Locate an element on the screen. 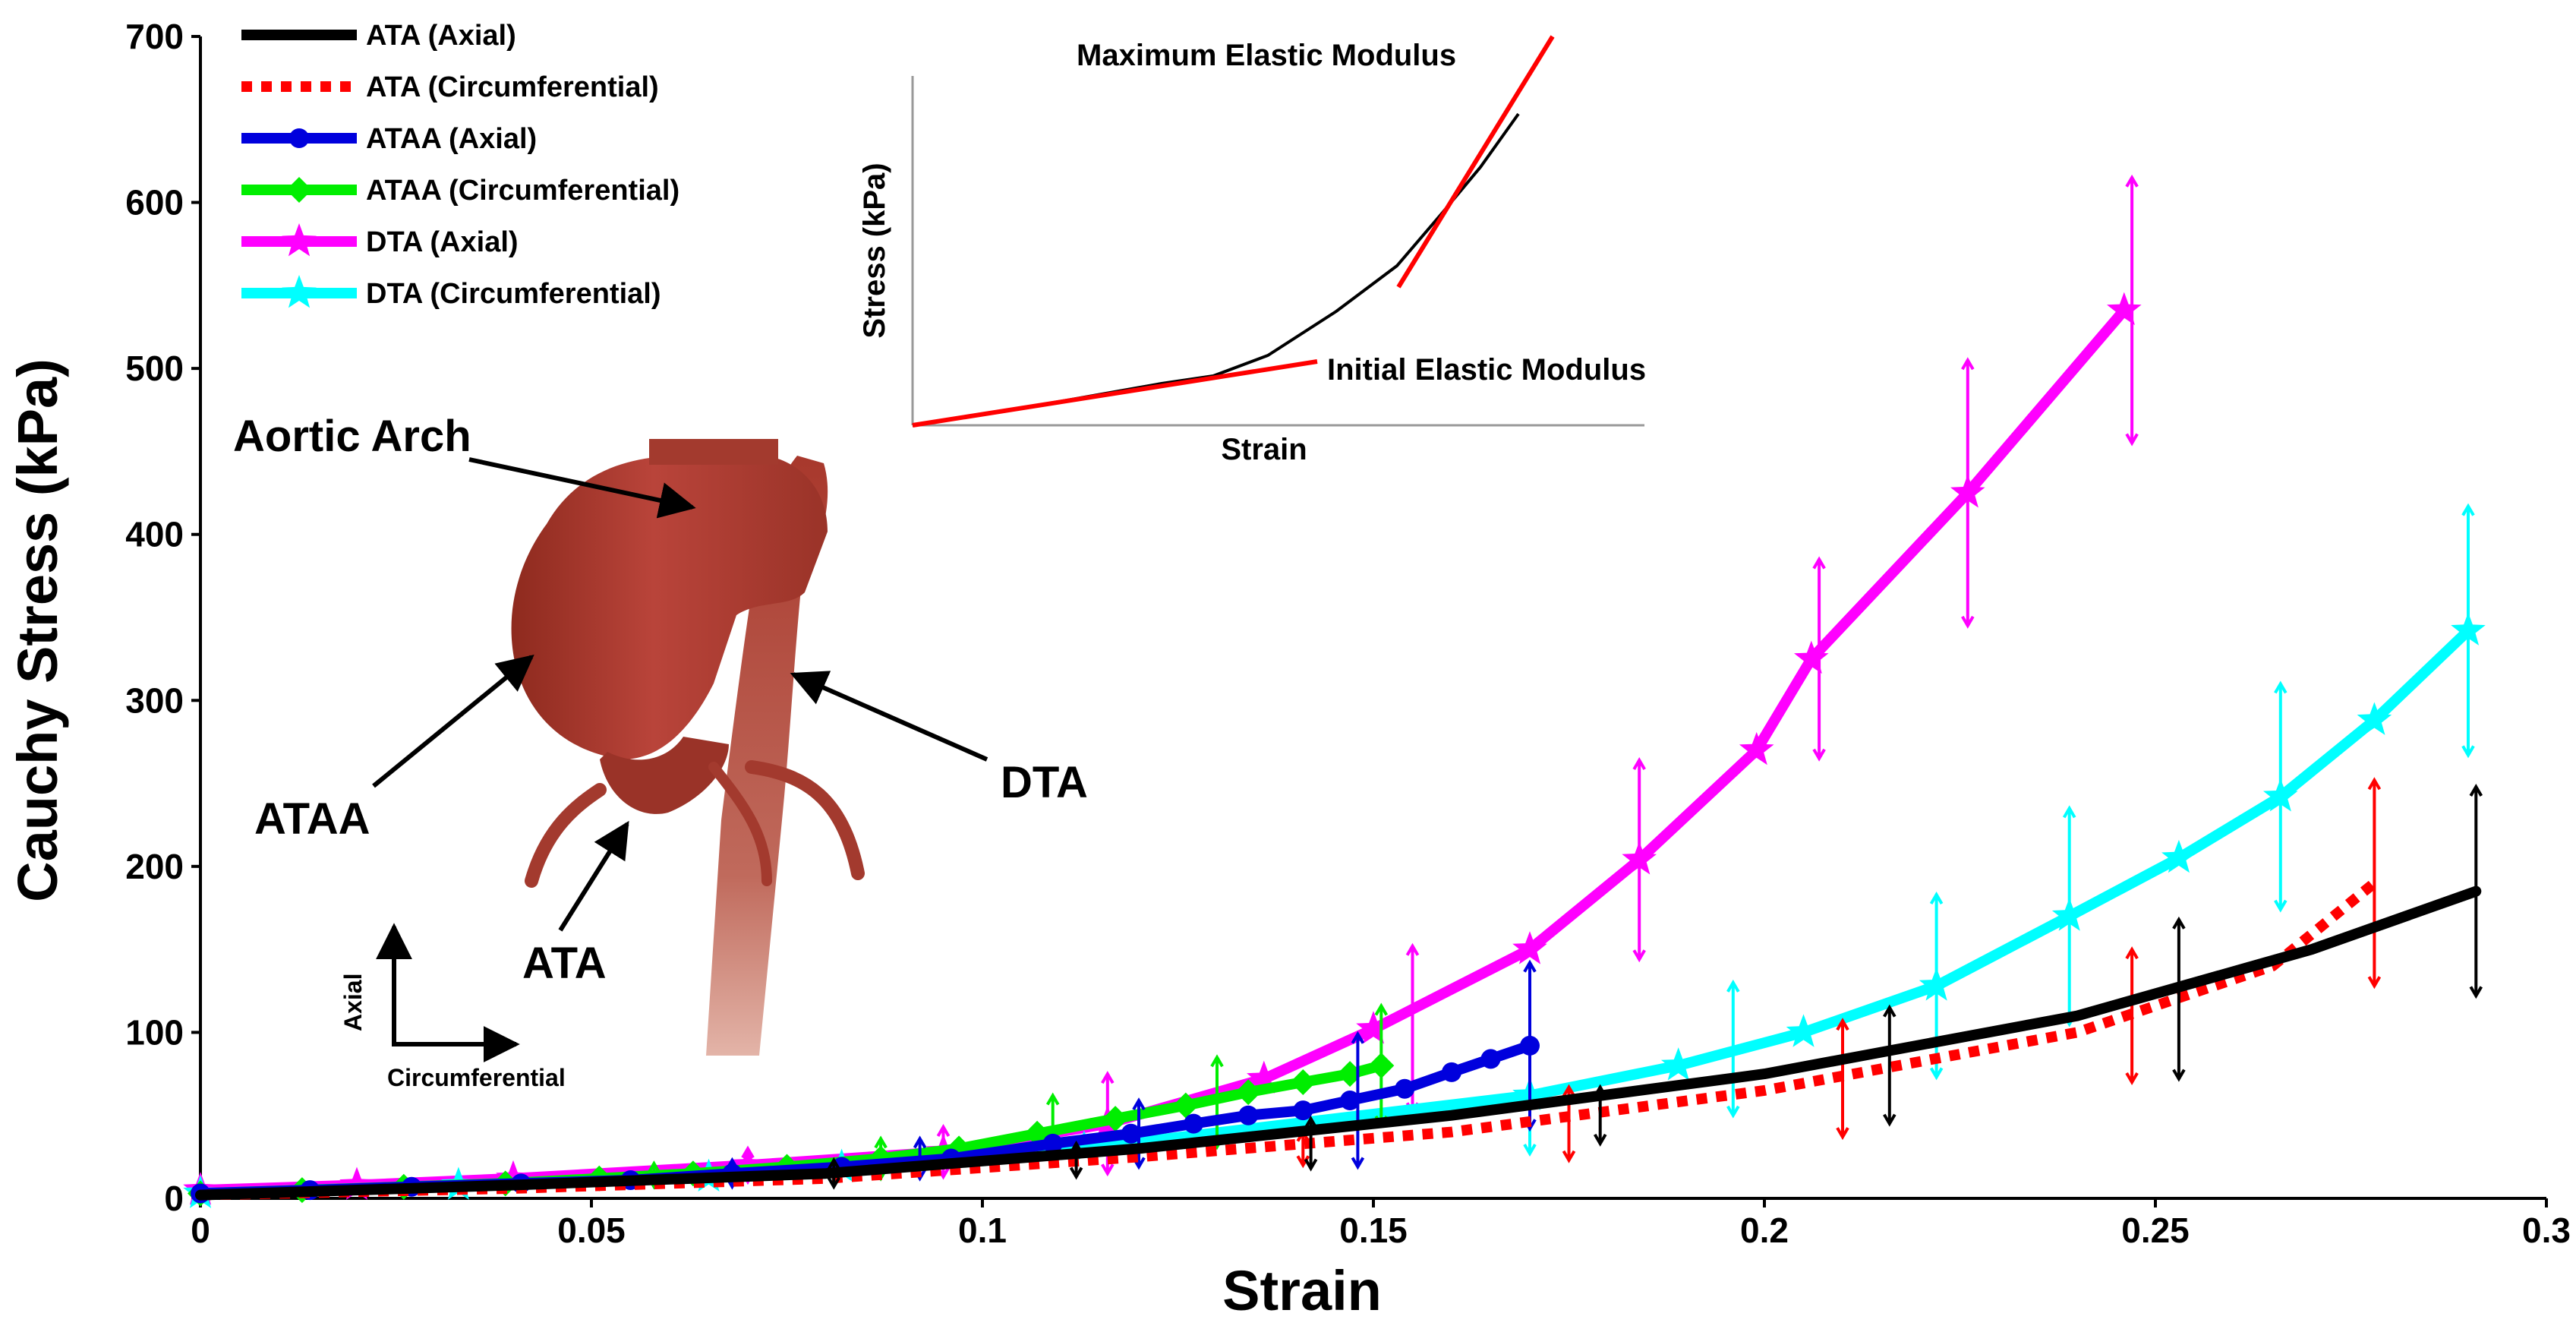  inset-x-label: Strain is located at coordinates (1264, 449).